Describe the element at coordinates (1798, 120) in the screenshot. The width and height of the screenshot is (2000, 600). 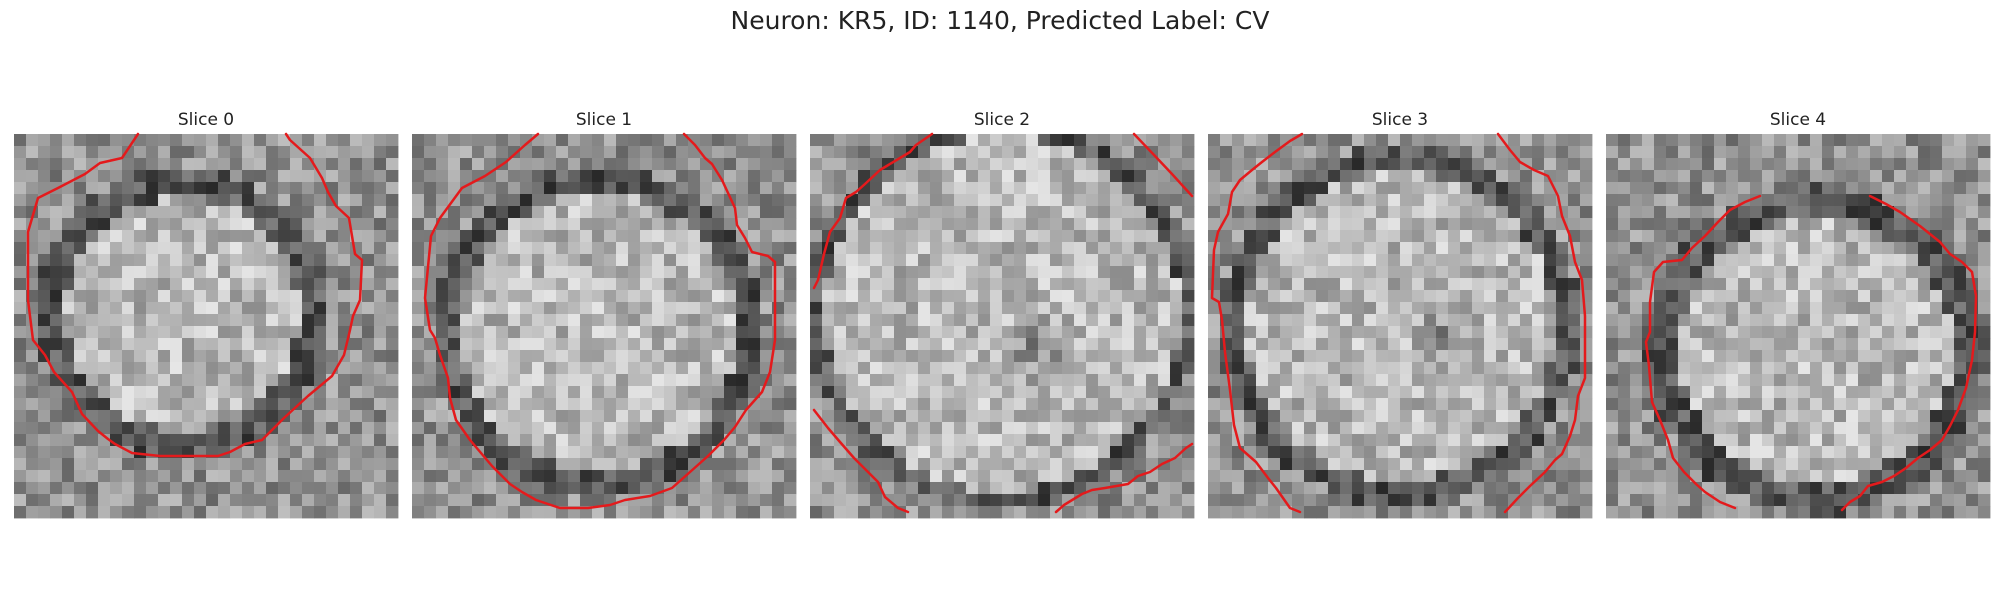
I see `panel-title-slice-4: Slice 4` at that location.